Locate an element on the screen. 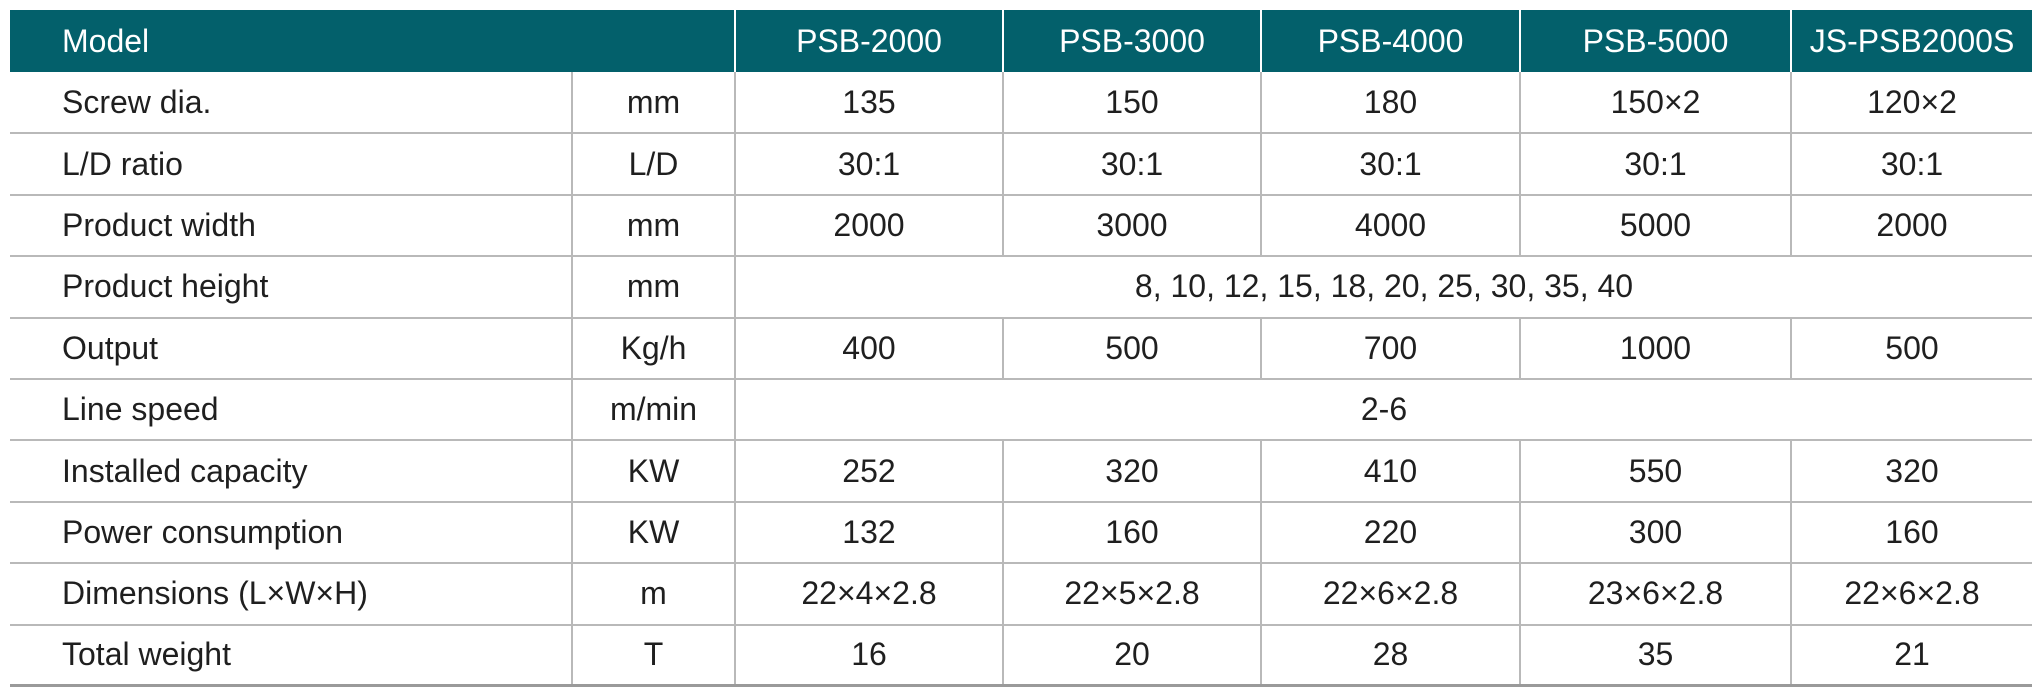 This screenshot has height=696, width=2035. value-cell: 132 is located at coordinates (868, 533).